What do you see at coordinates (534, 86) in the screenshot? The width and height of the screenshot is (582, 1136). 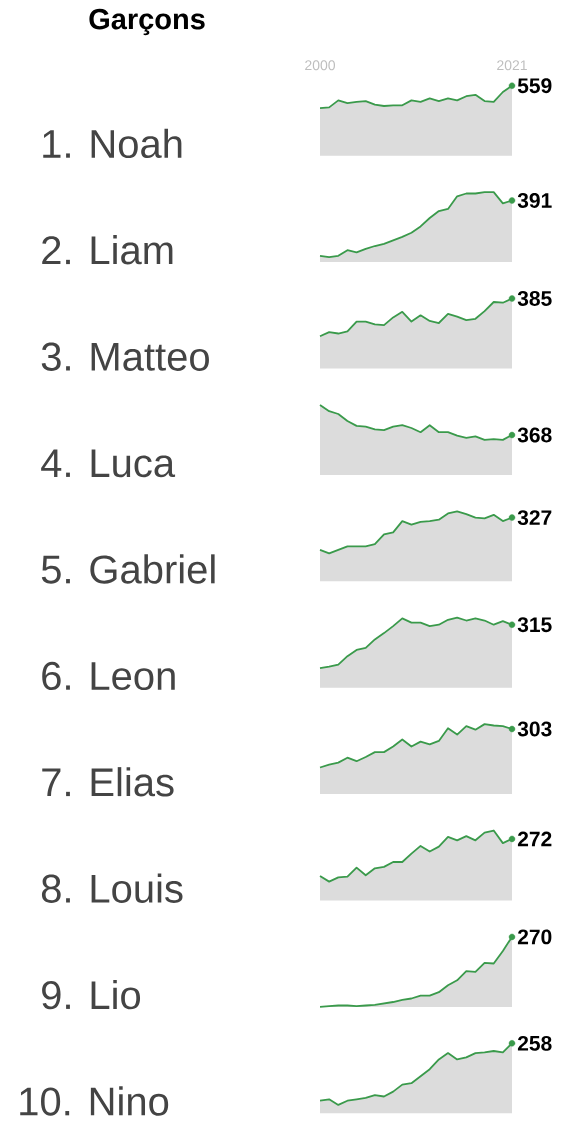 I see `text: 559` at bounding box center [534, 86].